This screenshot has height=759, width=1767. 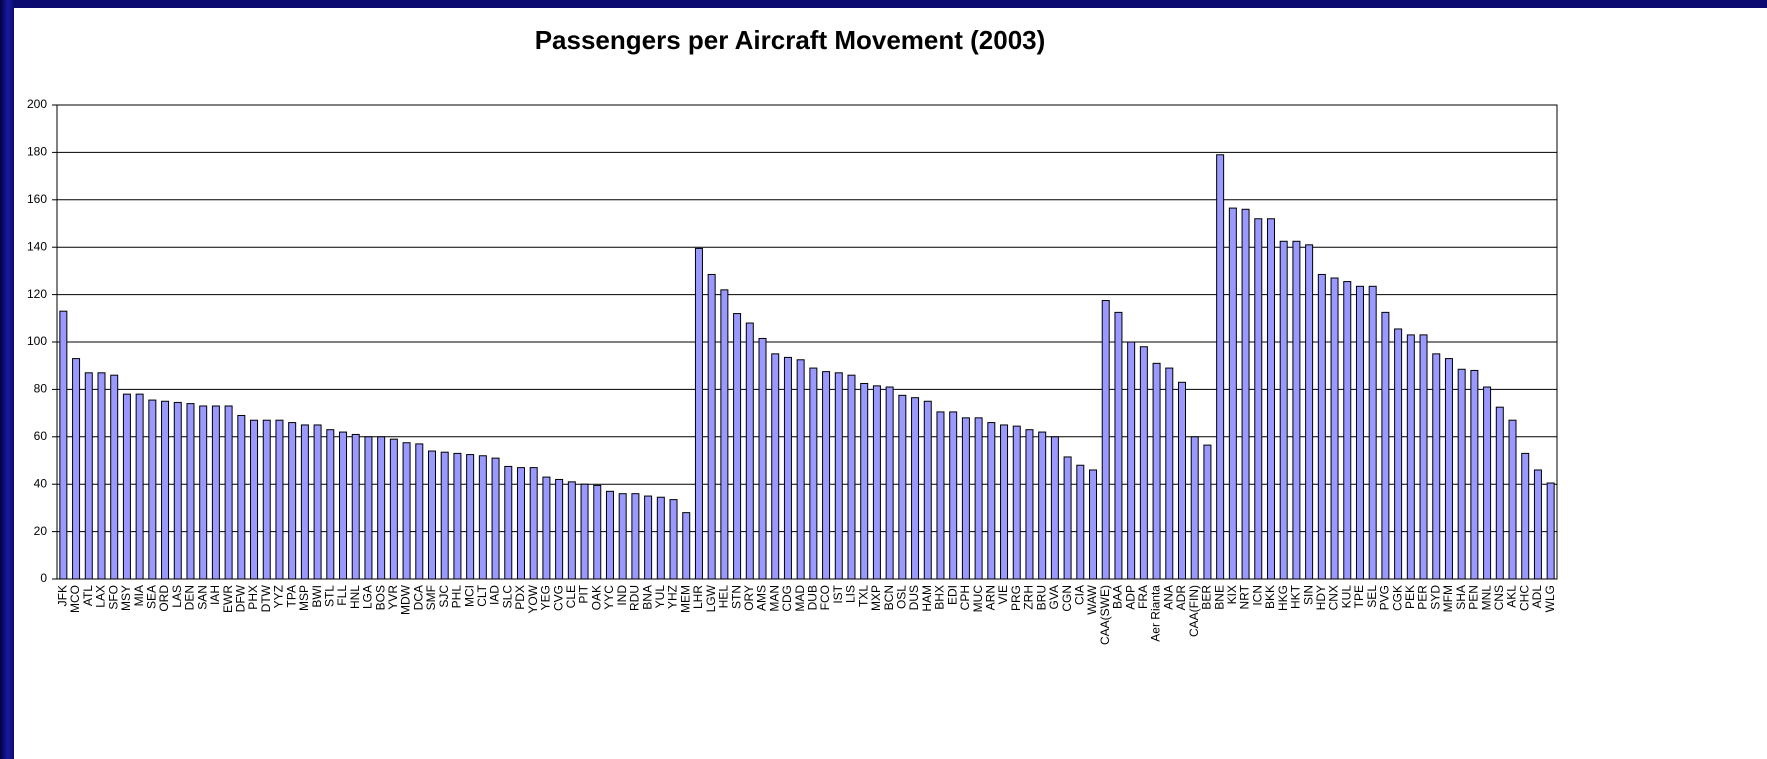 What do you see at coordinates (41, 436) in the screenshot?
I see `y-tick-label: 60` at bounding box center [41, 436].